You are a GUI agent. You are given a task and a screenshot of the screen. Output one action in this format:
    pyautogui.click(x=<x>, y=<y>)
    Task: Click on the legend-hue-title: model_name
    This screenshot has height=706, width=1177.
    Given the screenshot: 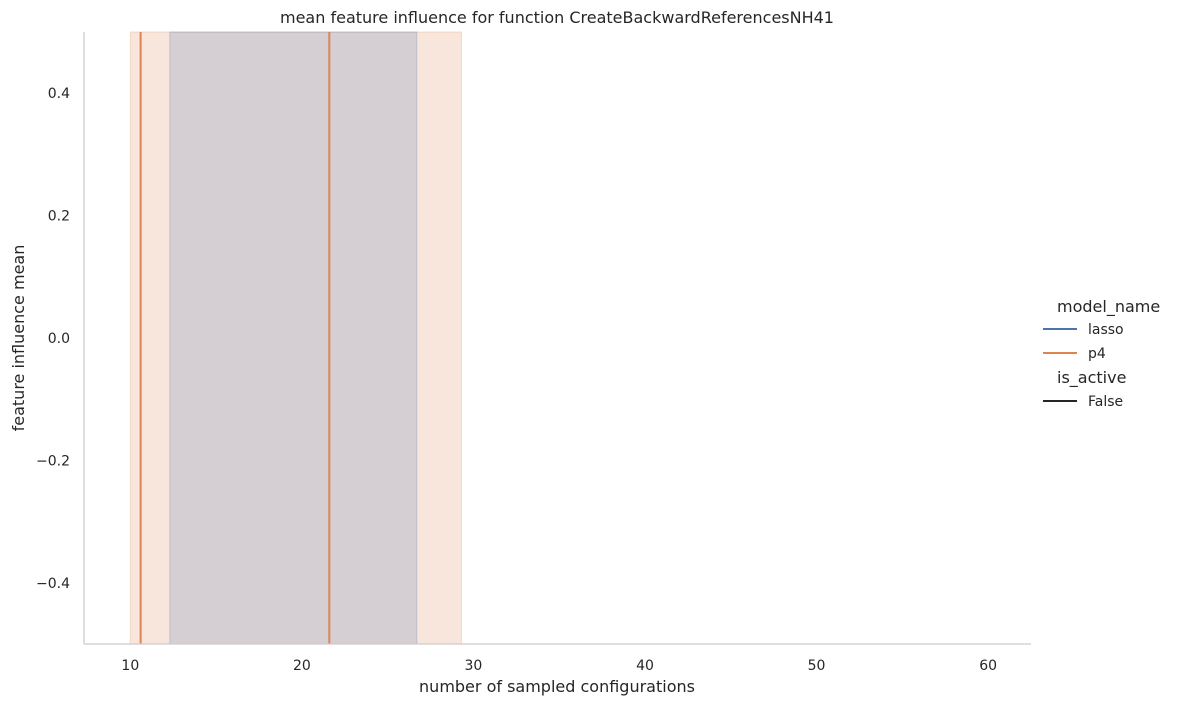 What is the action you would take?
    pyautogui.click(x=1108, y=307)
    